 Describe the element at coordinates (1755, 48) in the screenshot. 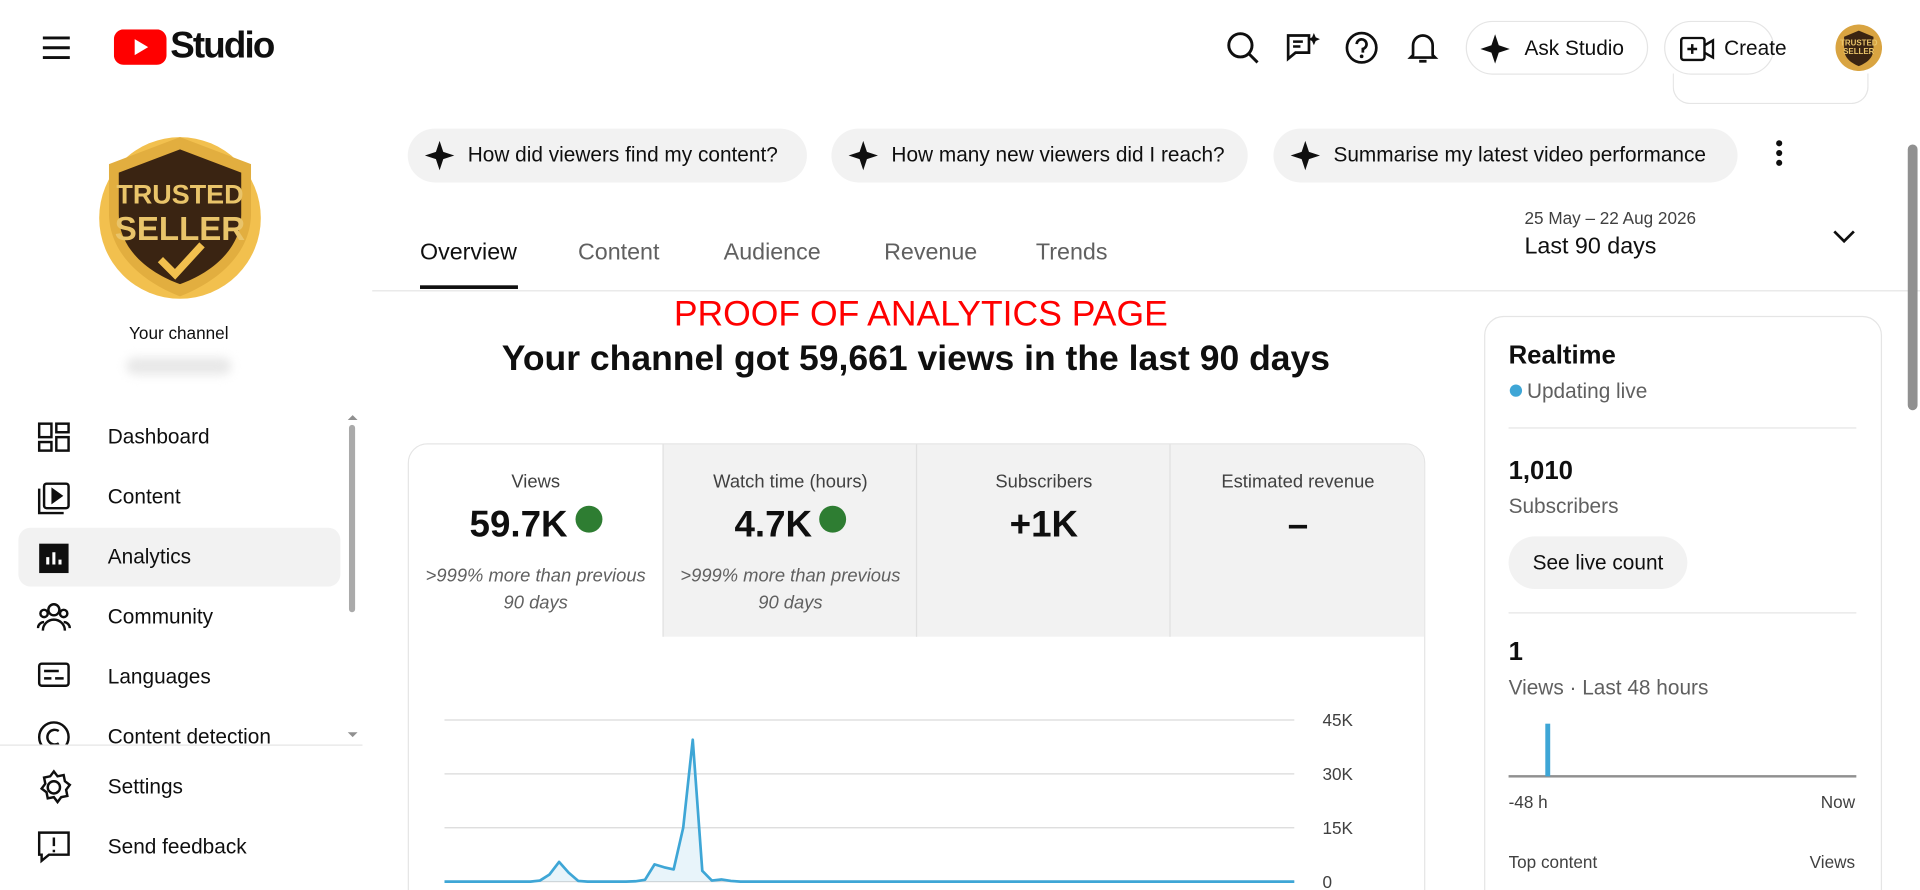

I see `create-label: Create` at that location.